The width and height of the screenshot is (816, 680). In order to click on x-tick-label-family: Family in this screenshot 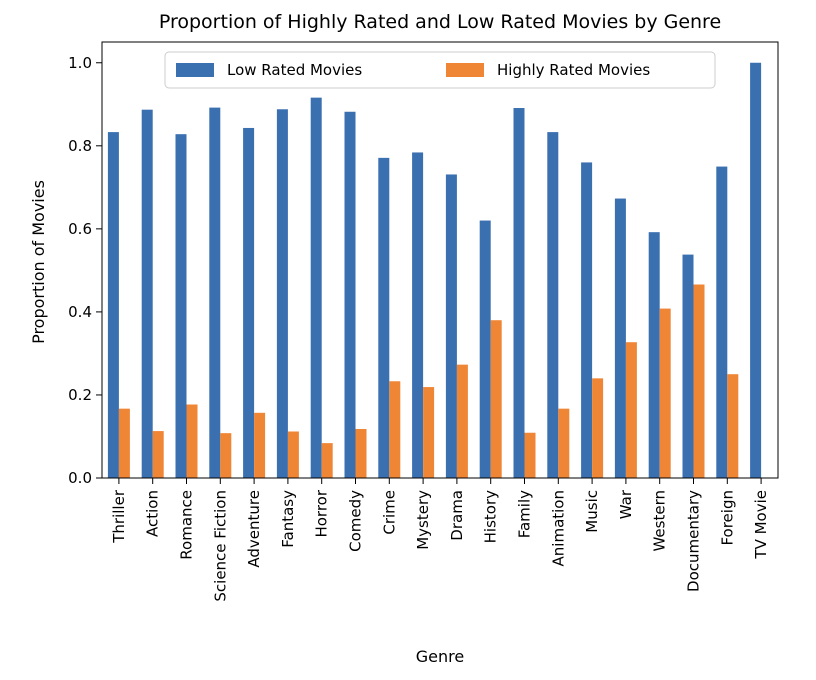, I will do `click(525, 514)`.